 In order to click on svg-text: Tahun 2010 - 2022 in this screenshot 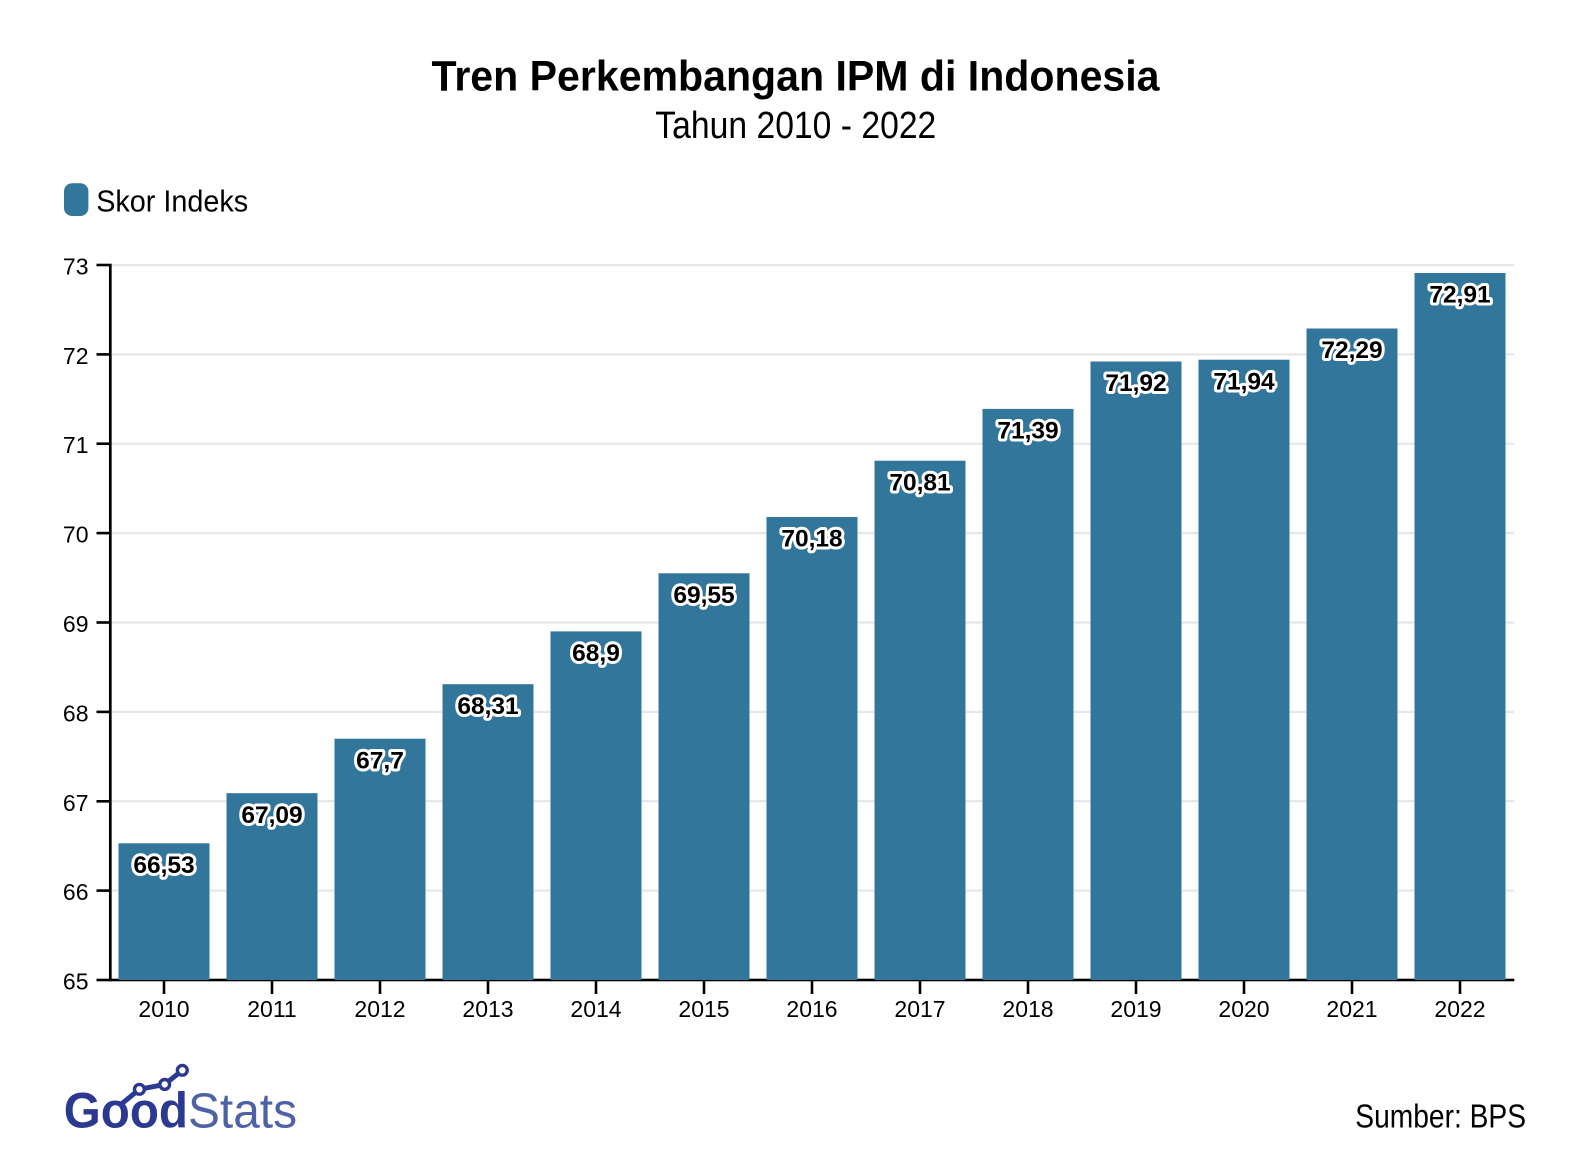, I will do `click(795, 126)`.